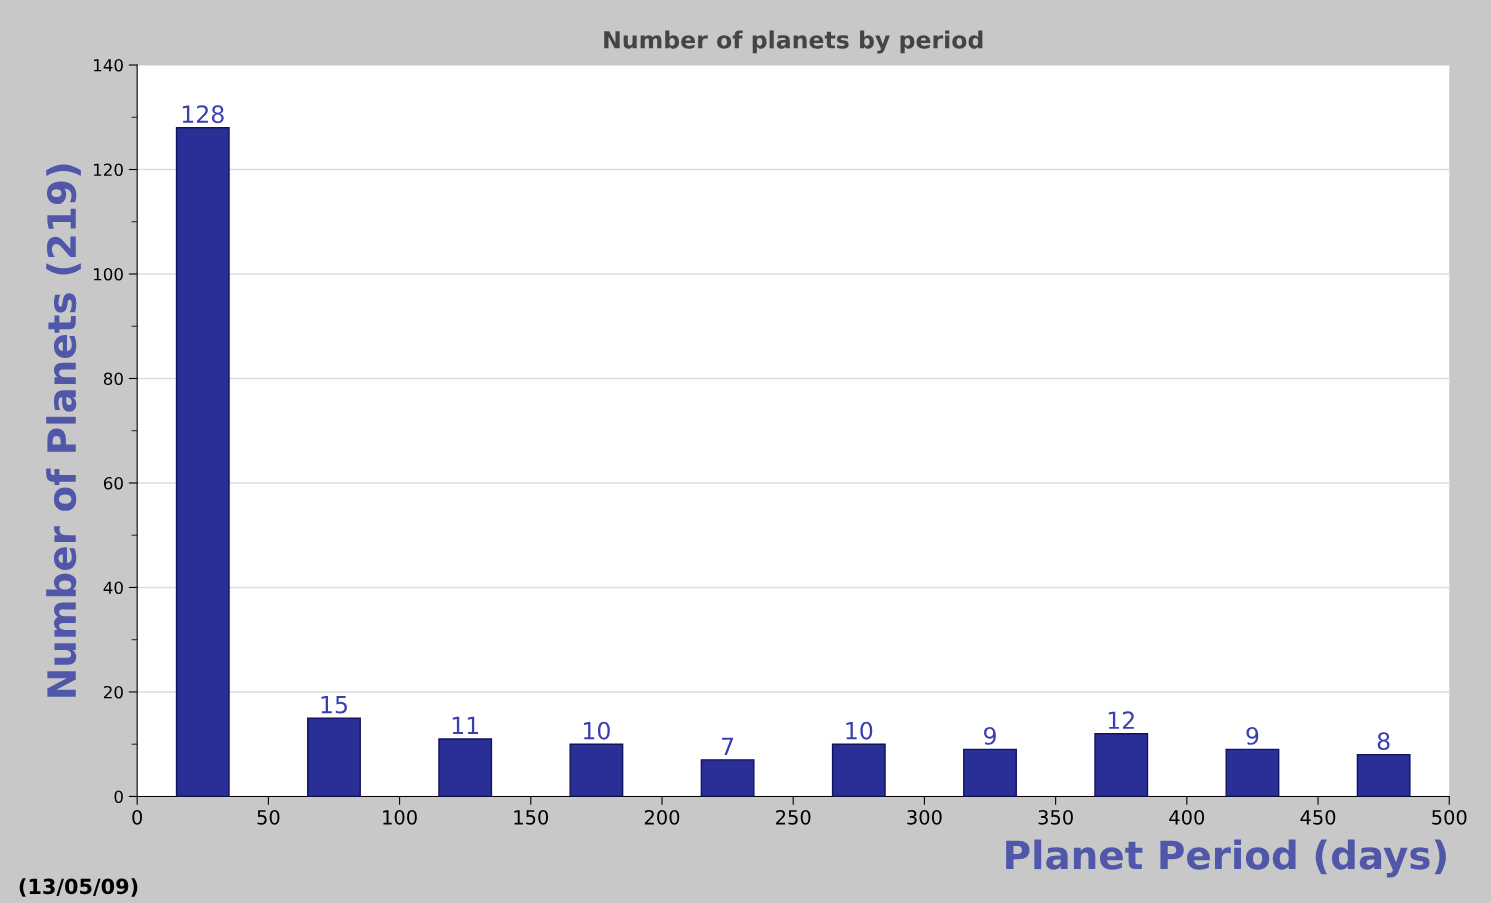  Describe the element at coordinates (662, 817) in the screenshot. I see `x-tick-label: 200` at that location.